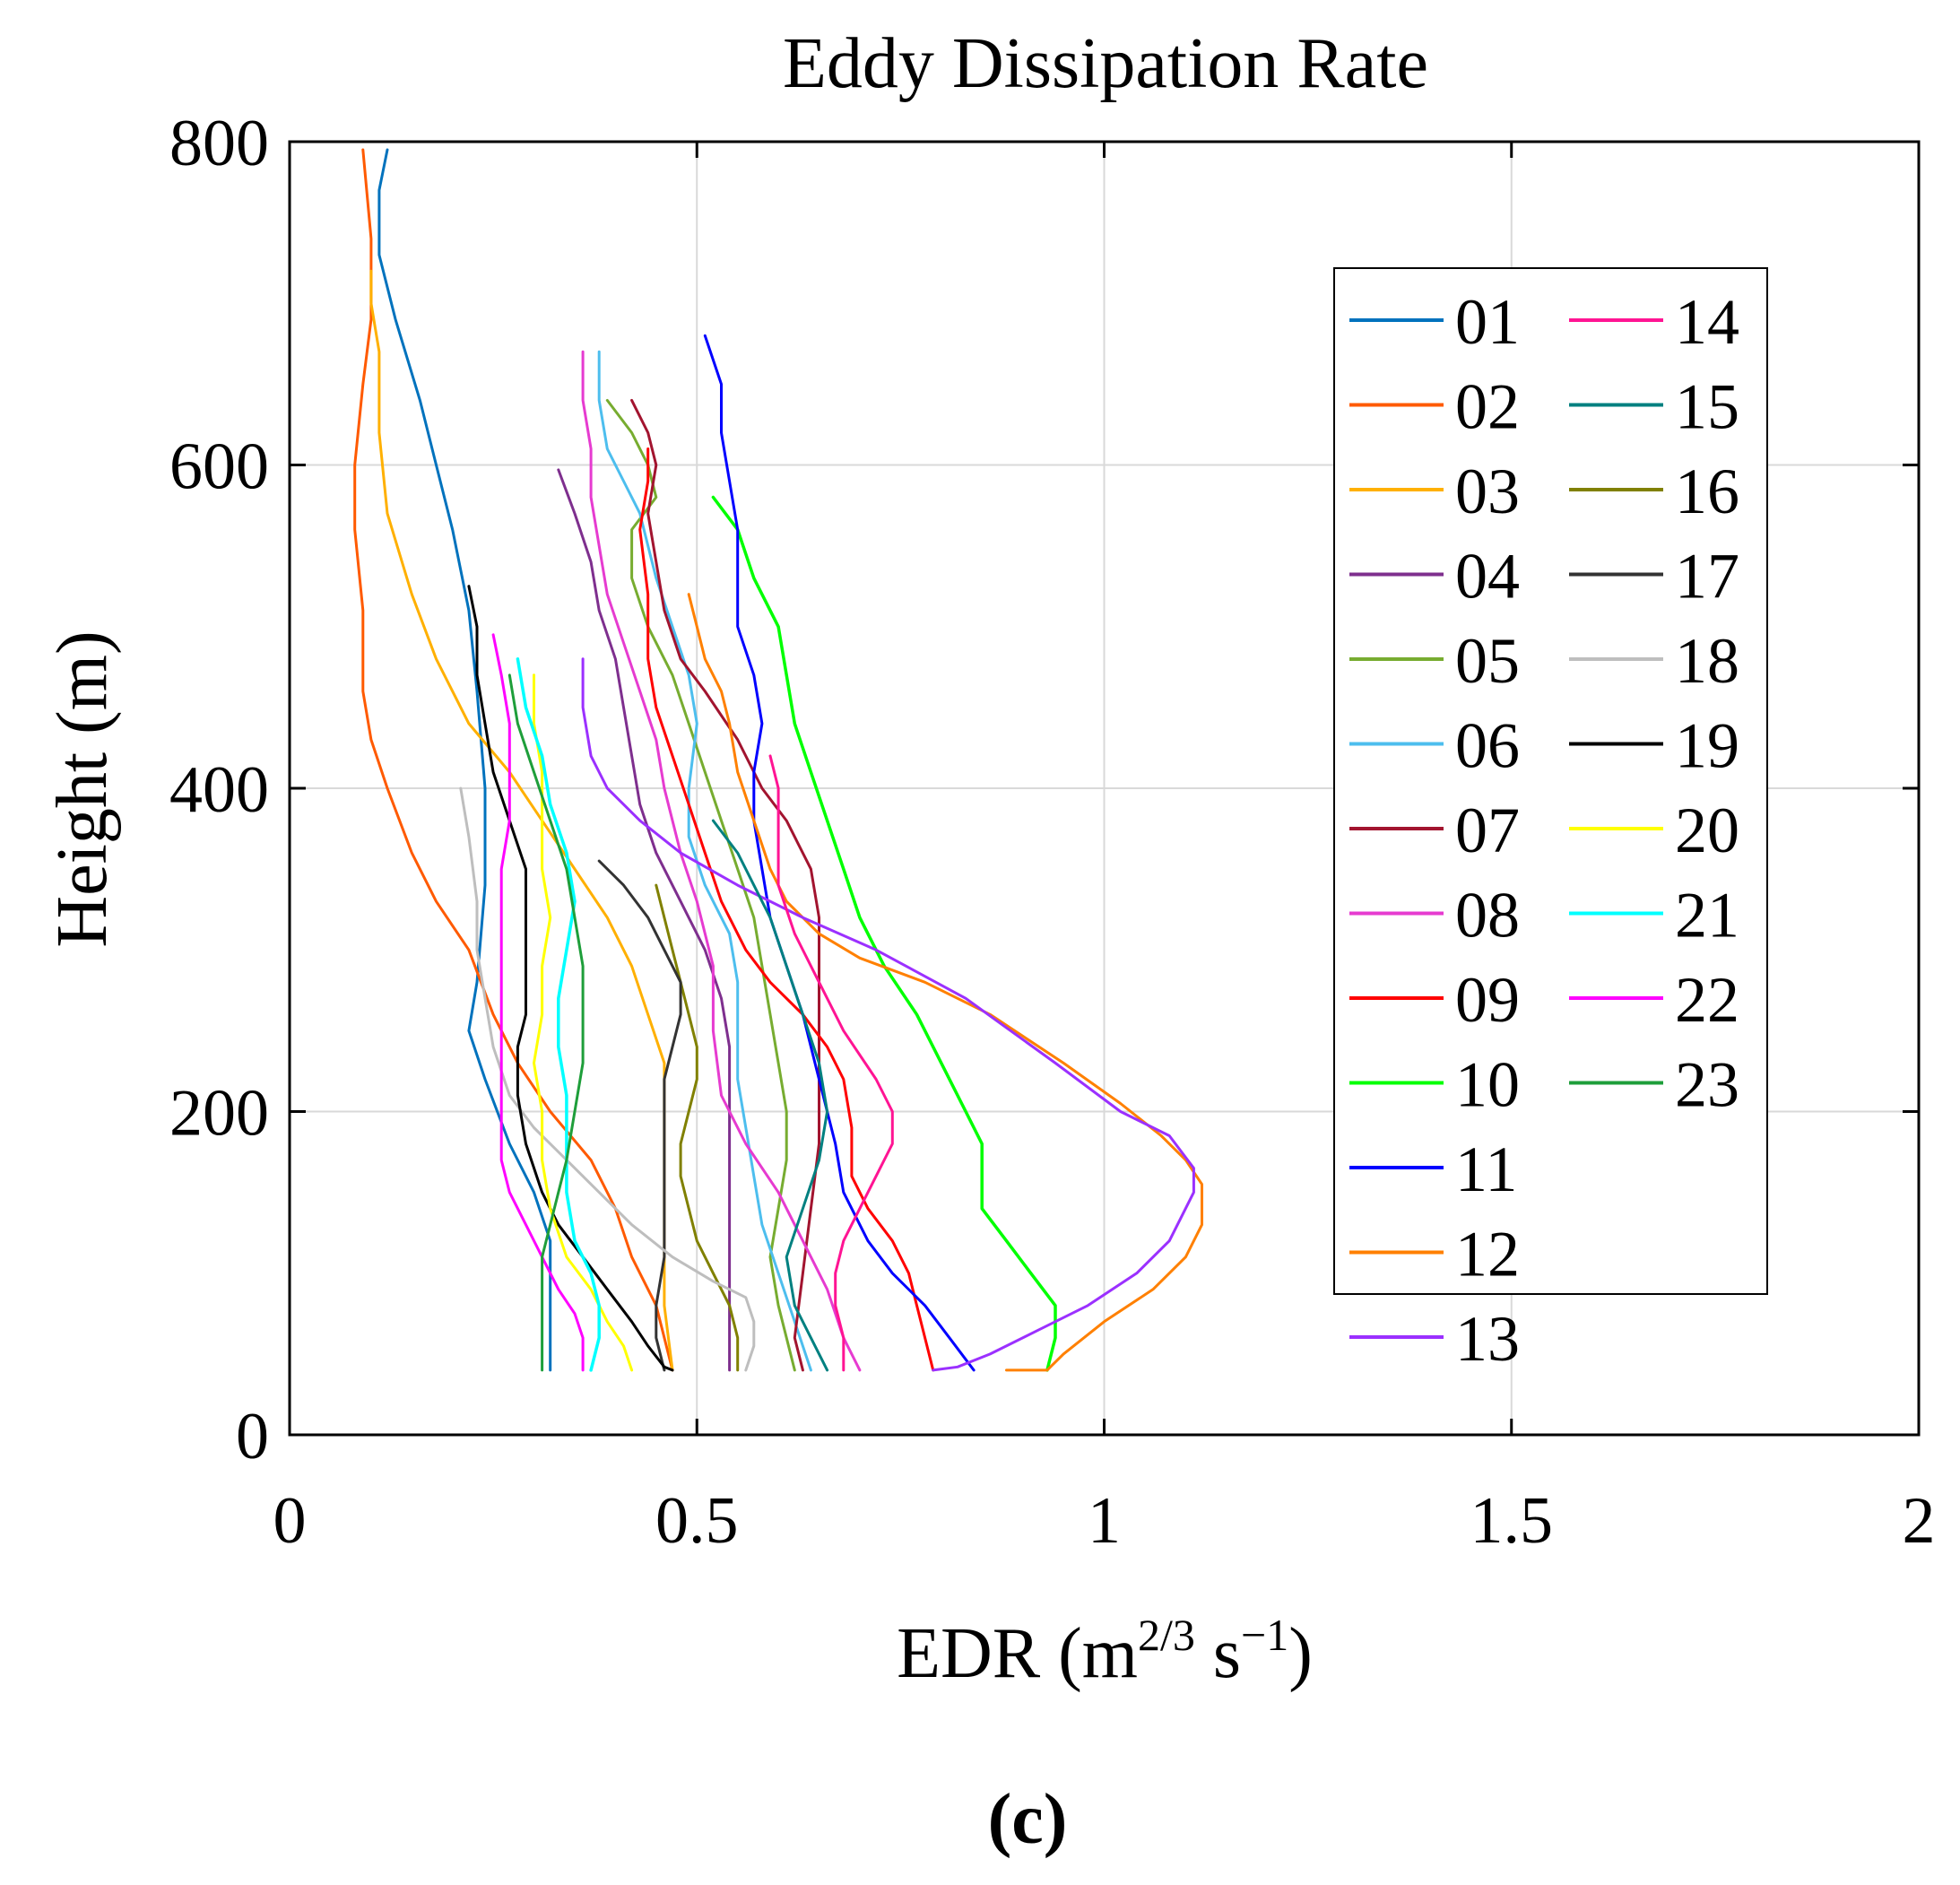  What do you see at coordinates (1707, 661) in the screenshot?
I see `legend-label-18: 18` at bounding box center [1707, 661].